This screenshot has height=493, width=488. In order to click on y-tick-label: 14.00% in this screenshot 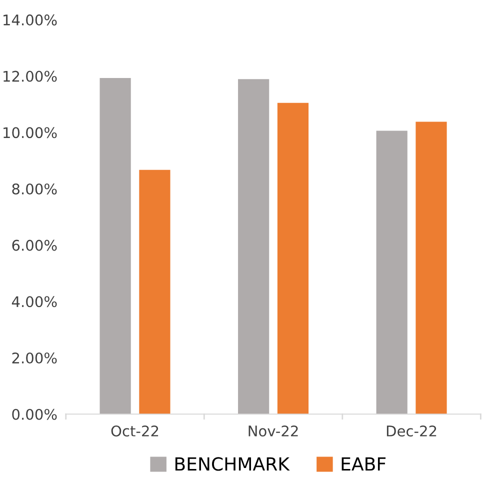, I will do `click(30, 20)`.